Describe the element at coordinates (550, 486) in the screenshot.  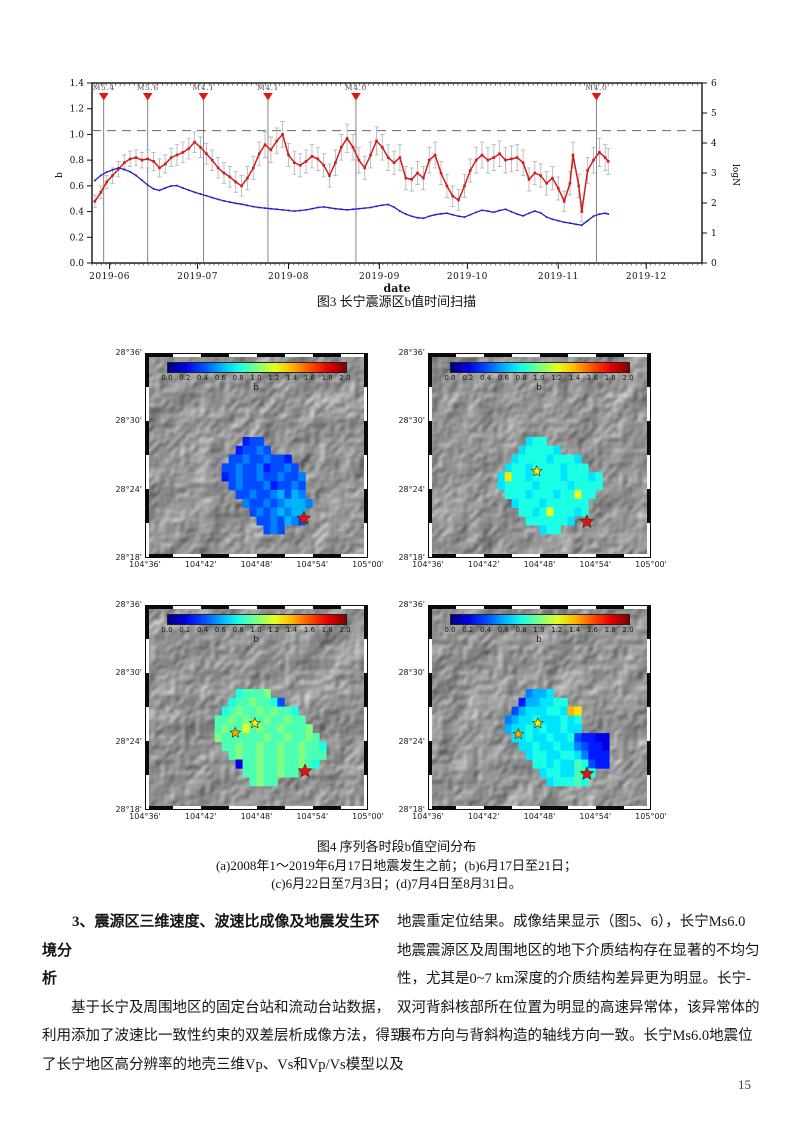
I see `bvalue-patch-b` at that location.